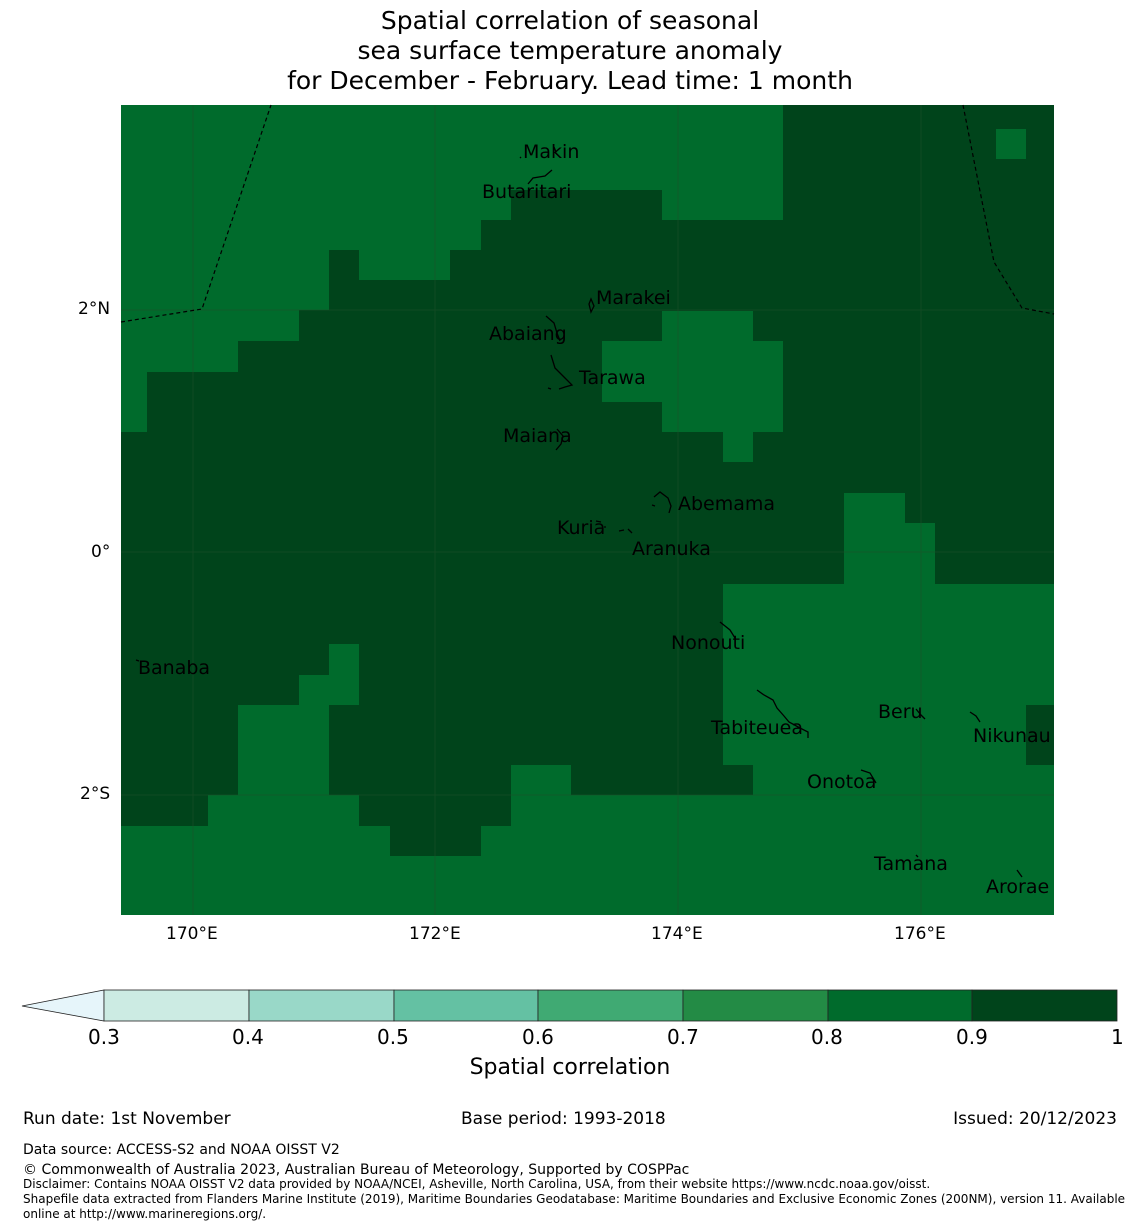  I want to click on colorbar-segment-0.3-0.4, so click(176, 1005).